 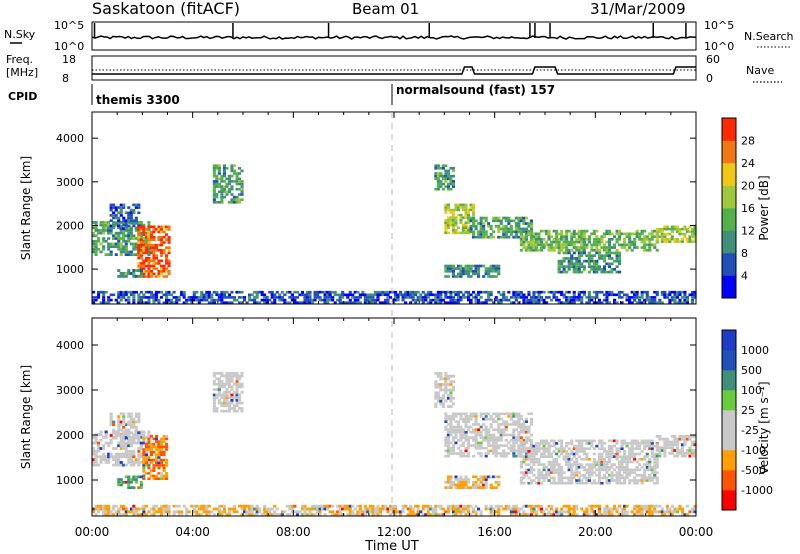 What do you see at coordinates (19, 59) in the screenshot?
I see `freq-label: Freq.` at bounding box center [19, 59].